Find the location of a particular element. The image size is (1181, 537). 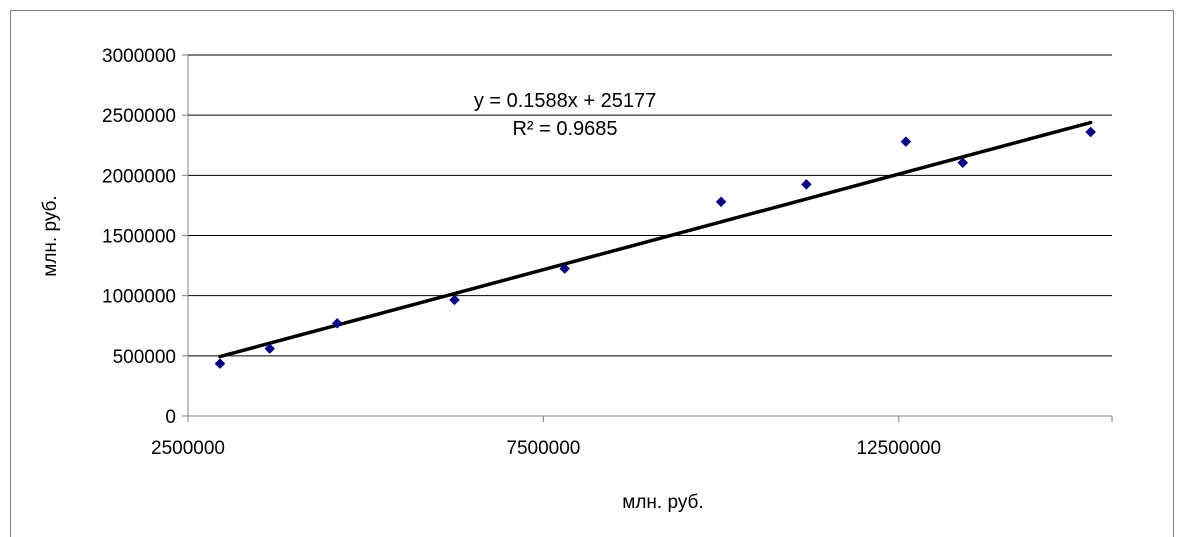

x-tick-label: 12500000 is located at coordinates (898, 448).